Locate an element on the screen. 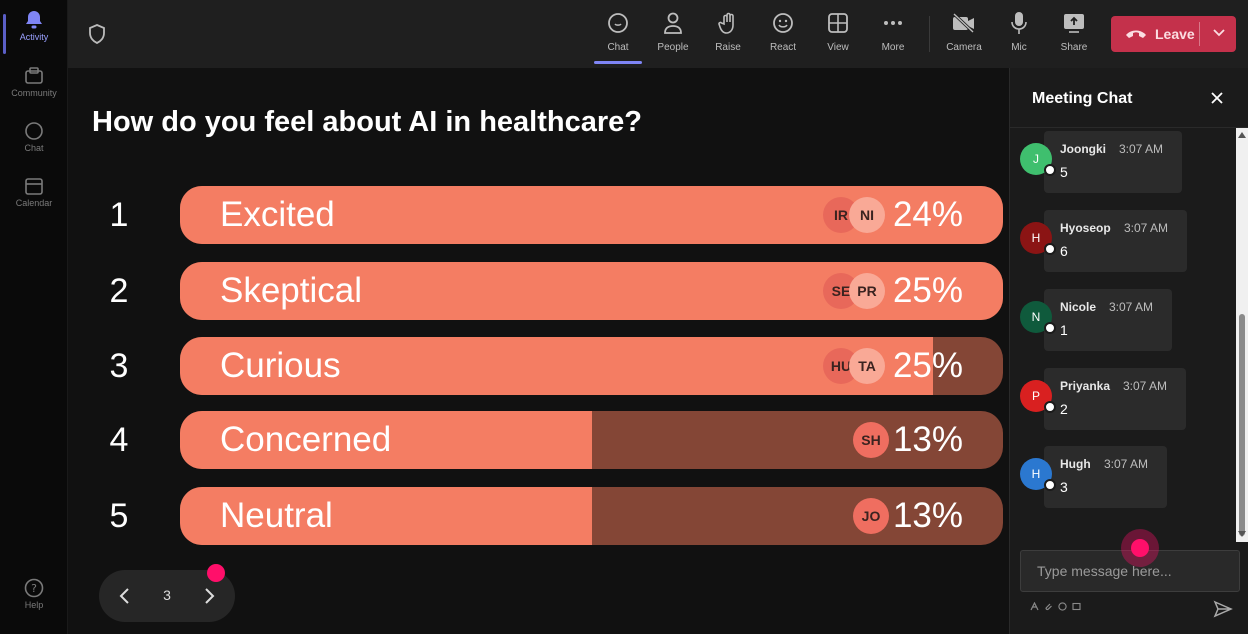  option-percent: 24% is located at coordinates (927, 214).